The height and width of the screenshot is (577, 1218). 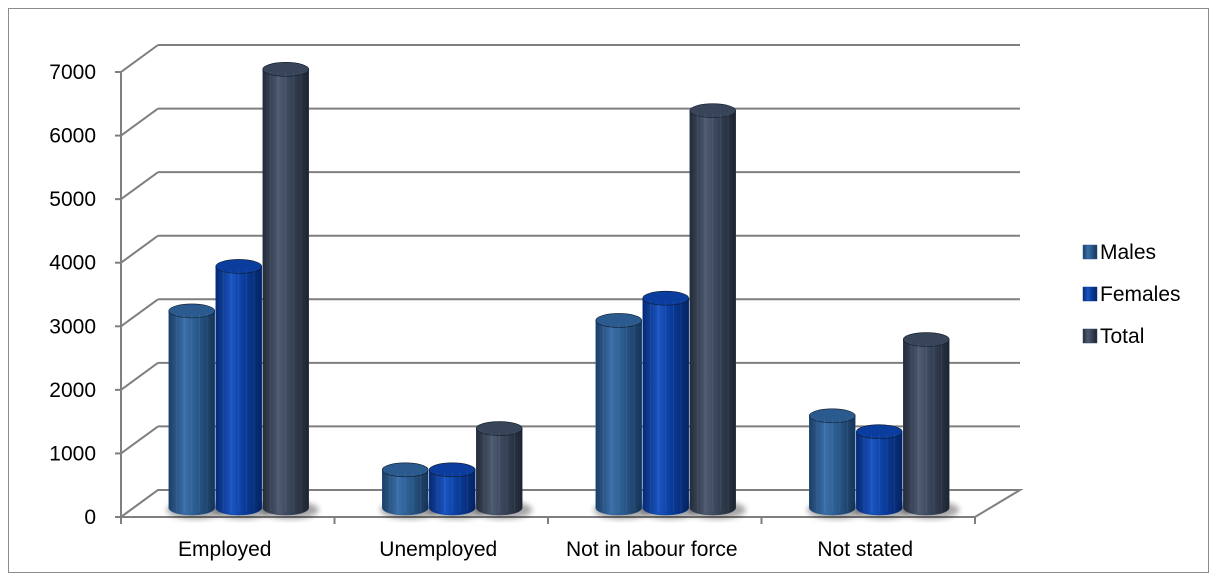 What do you see at coordinates (72, 72) in the screenshot?
I see `y-tick-label: 7000` at bounding box center [72, 72].